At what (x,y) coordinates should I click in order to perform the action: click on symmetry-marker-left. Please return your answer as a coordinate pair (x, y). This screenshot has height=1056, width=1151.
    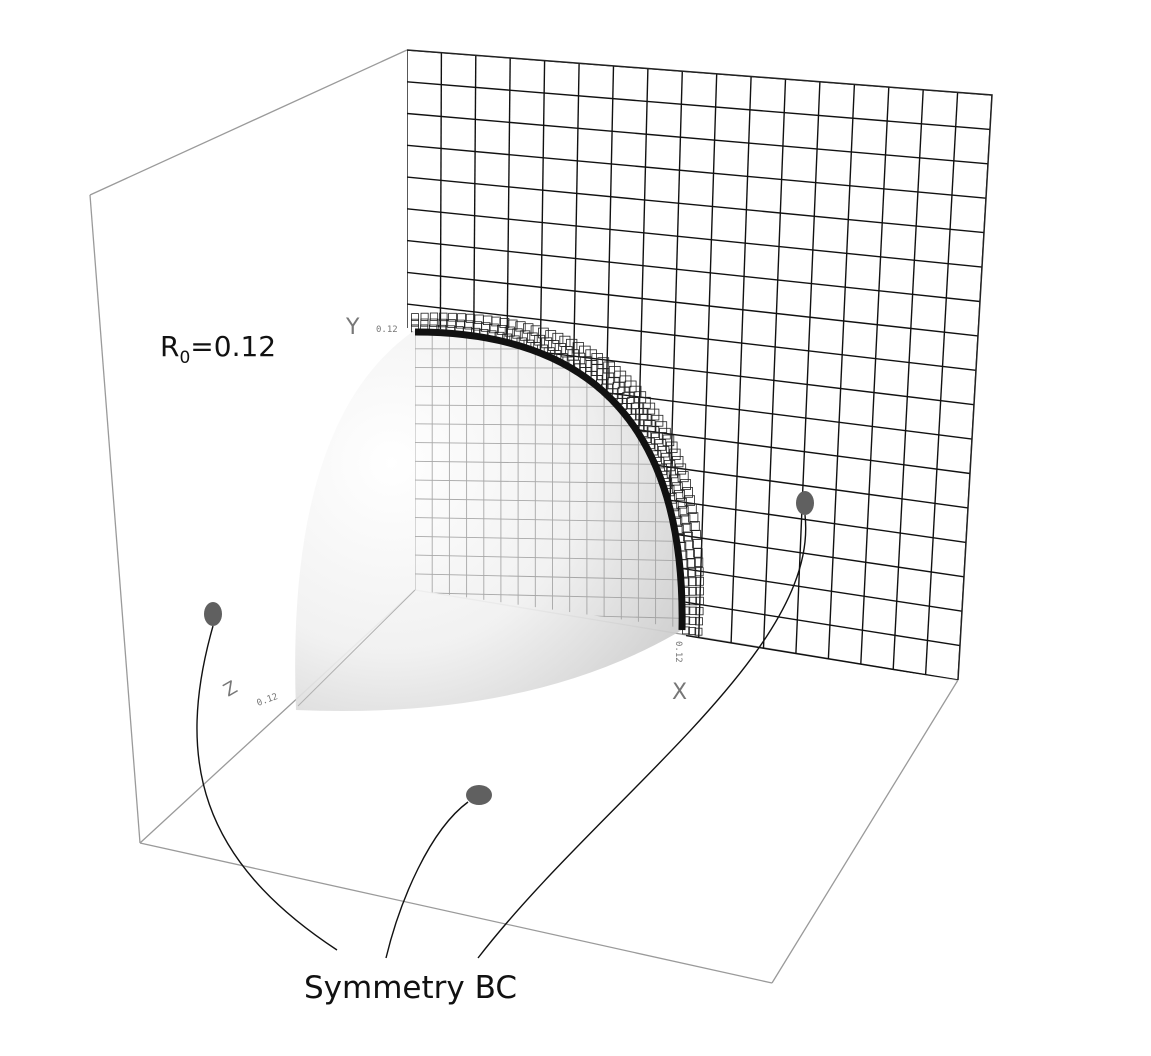
    Looking at the image, I should click on (213, 614).